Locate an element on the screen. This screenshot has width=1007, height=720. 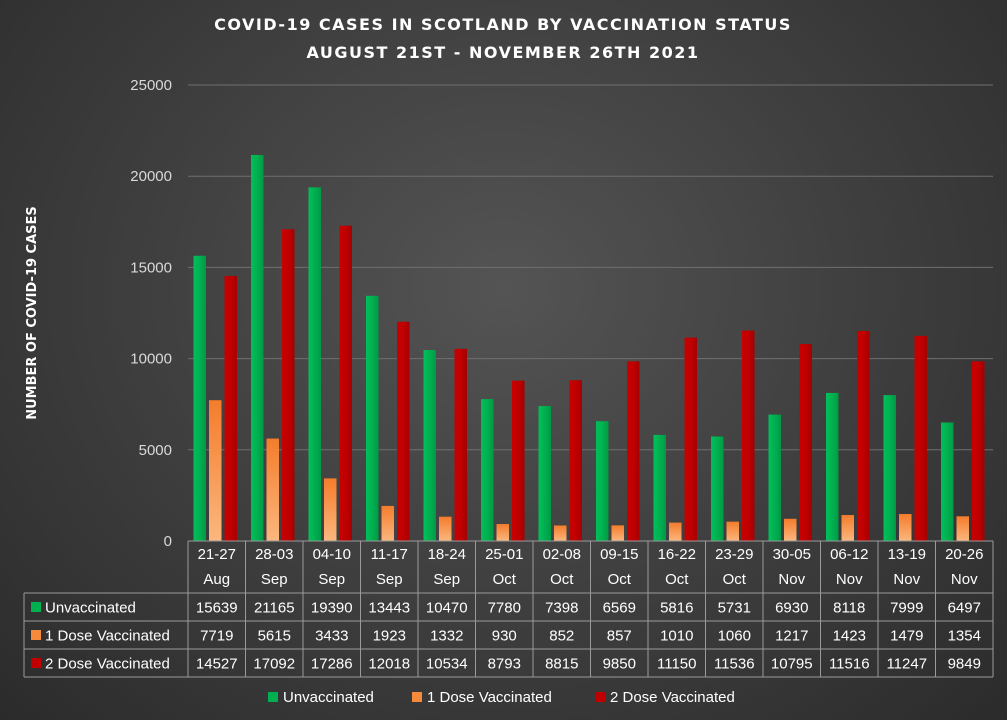
table-cell: 7780 is located at coordinates (504, 608).